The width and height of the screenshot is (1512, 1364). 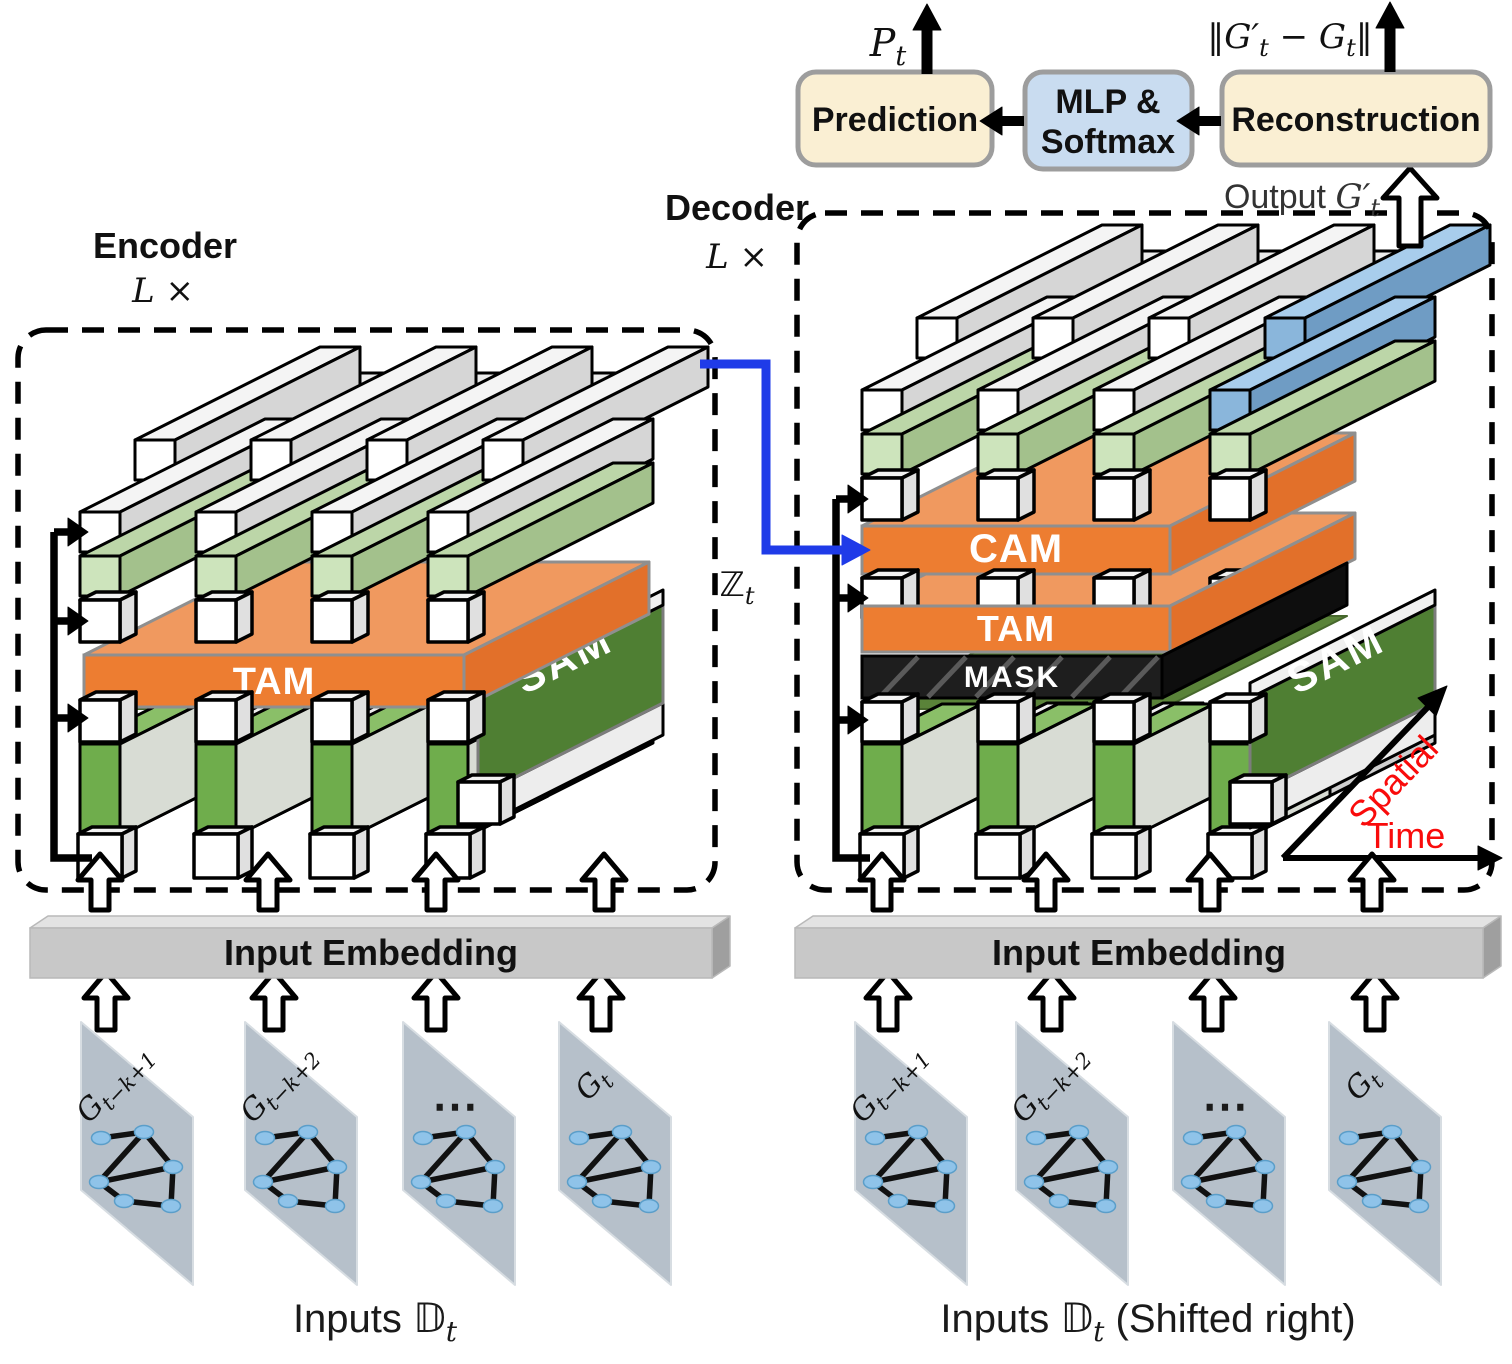 What do you see at coordinates (1390, 15) in the screenshot?
I see `loss-arrow-head` at bounding box center [1390, 15].